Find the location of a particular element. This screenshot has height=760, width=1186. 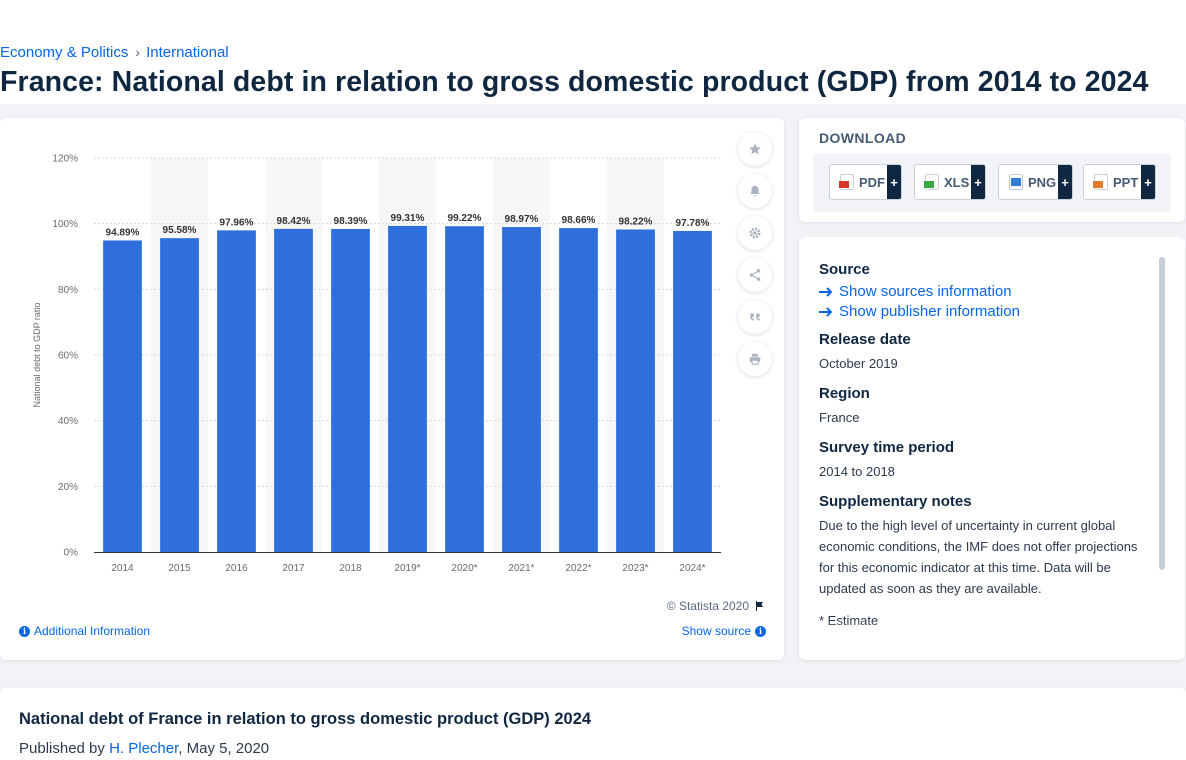

publish-date: , May 5, 2020 is located at coordinates (224, 748).